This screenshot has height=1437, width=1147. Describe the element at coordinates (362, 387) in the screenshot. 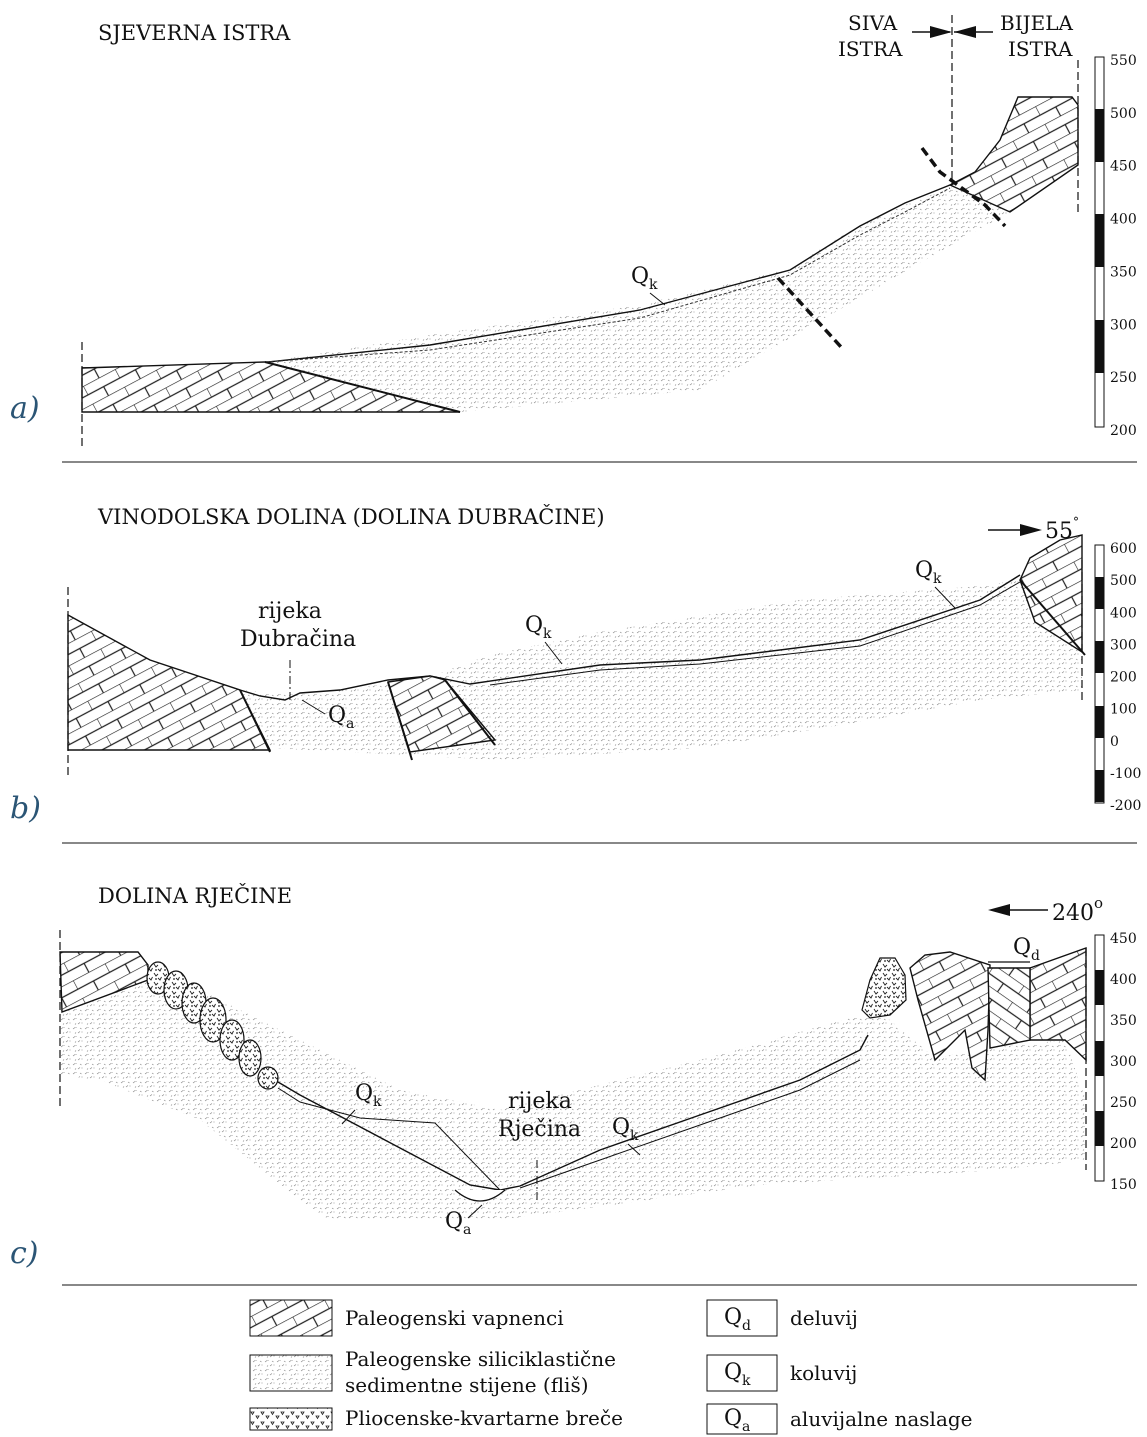

I see `thrust-line` at that location.